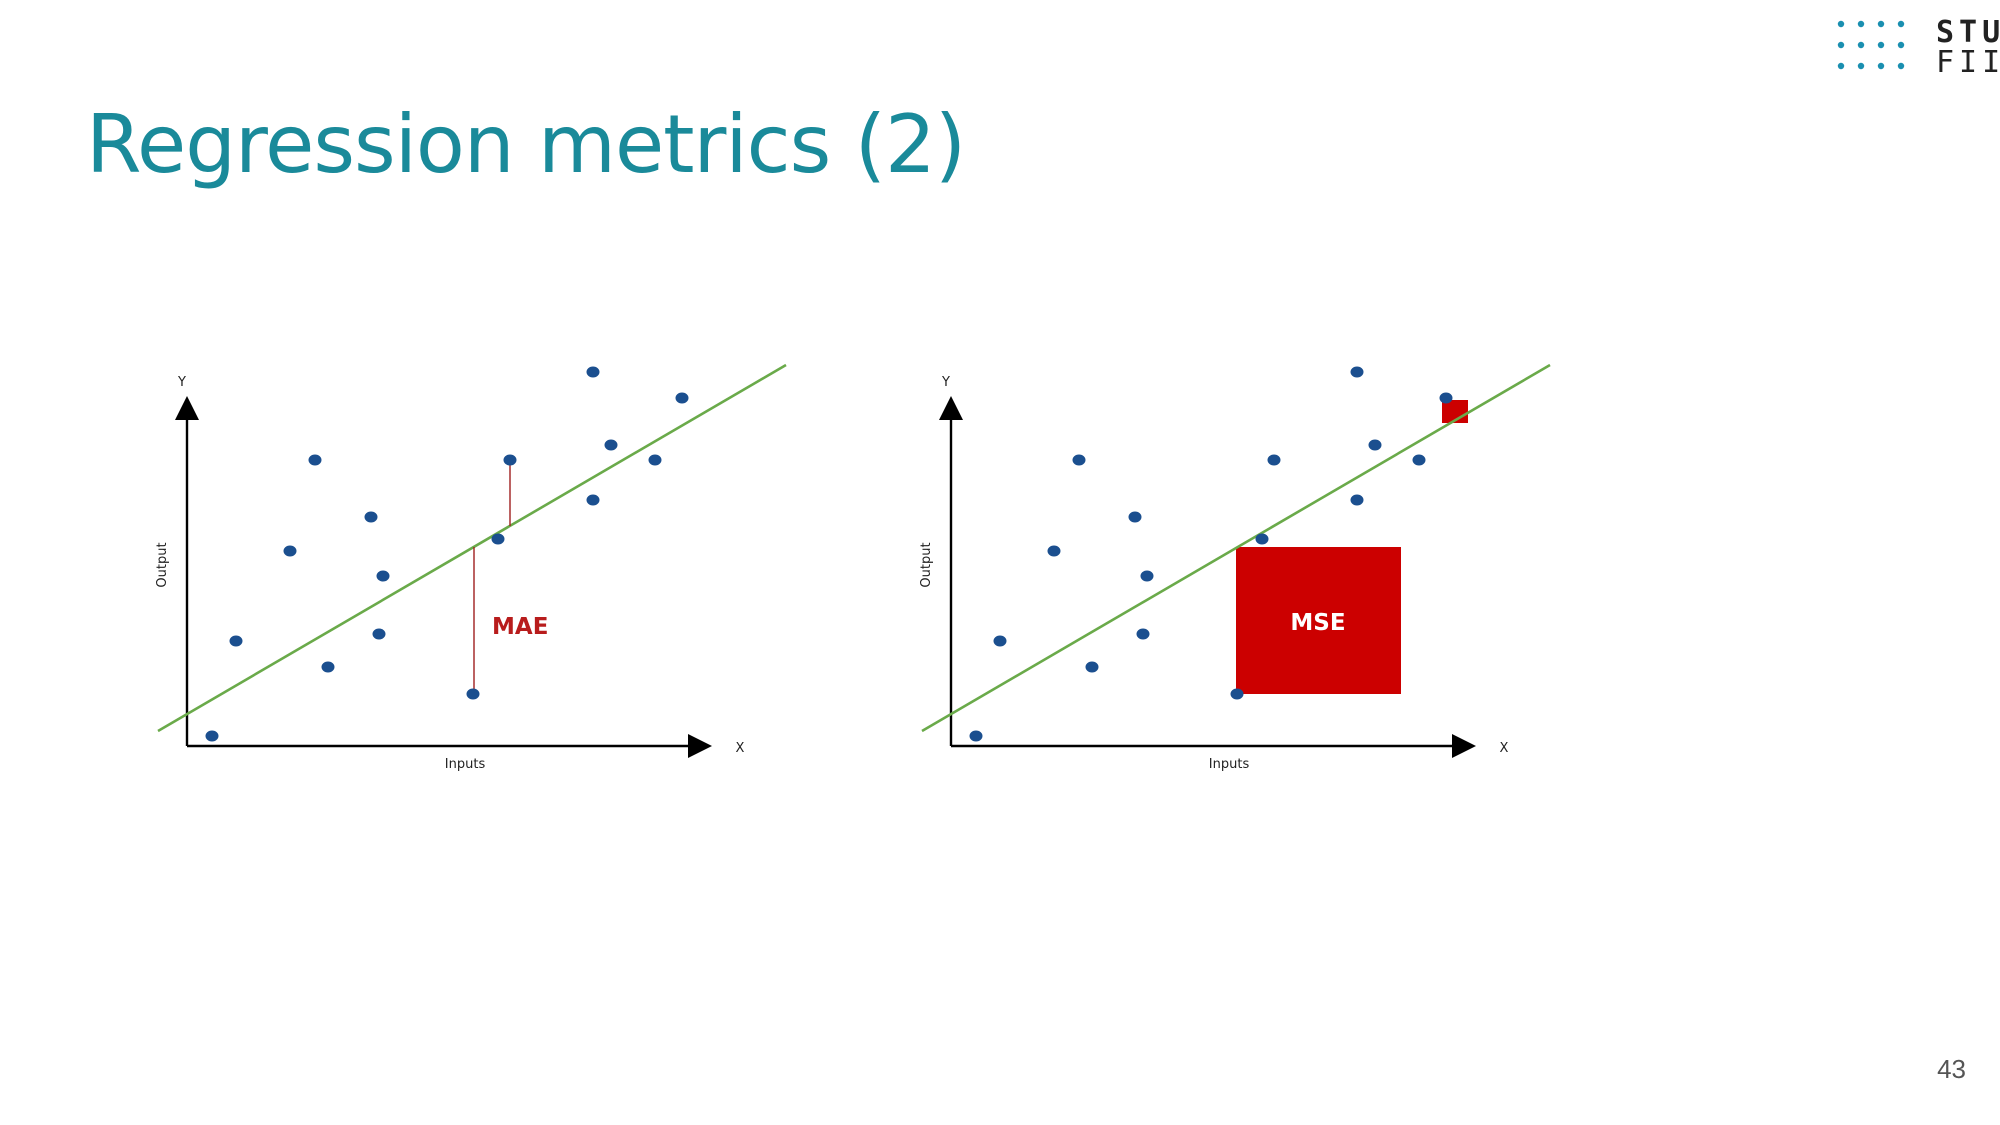 The width and height of the screenshot is (2000, 1125). Describe the element at coordinates (1918, 48) in the screenshot. I see `stu-fiit-logo: STU FIIT` at that location.